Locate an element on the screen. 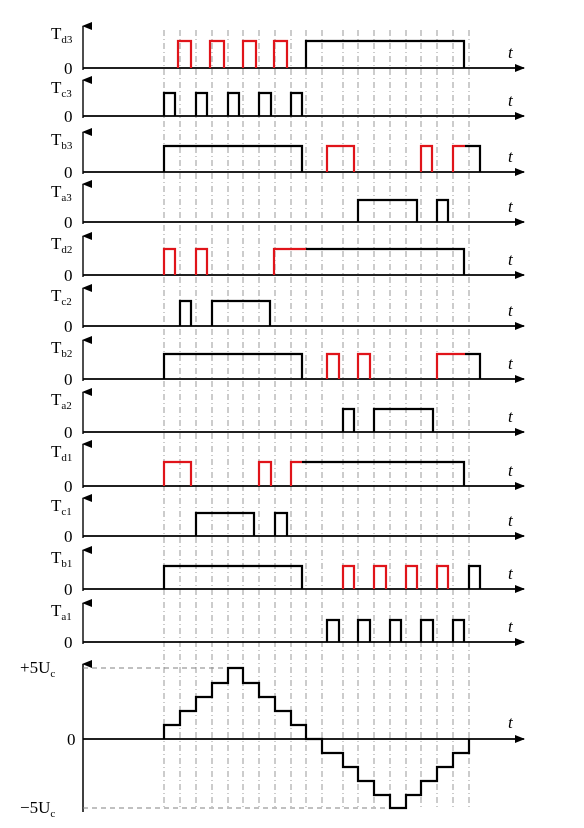  channel-tb3: Tb3 0 t is located at coordinates (288, 155).